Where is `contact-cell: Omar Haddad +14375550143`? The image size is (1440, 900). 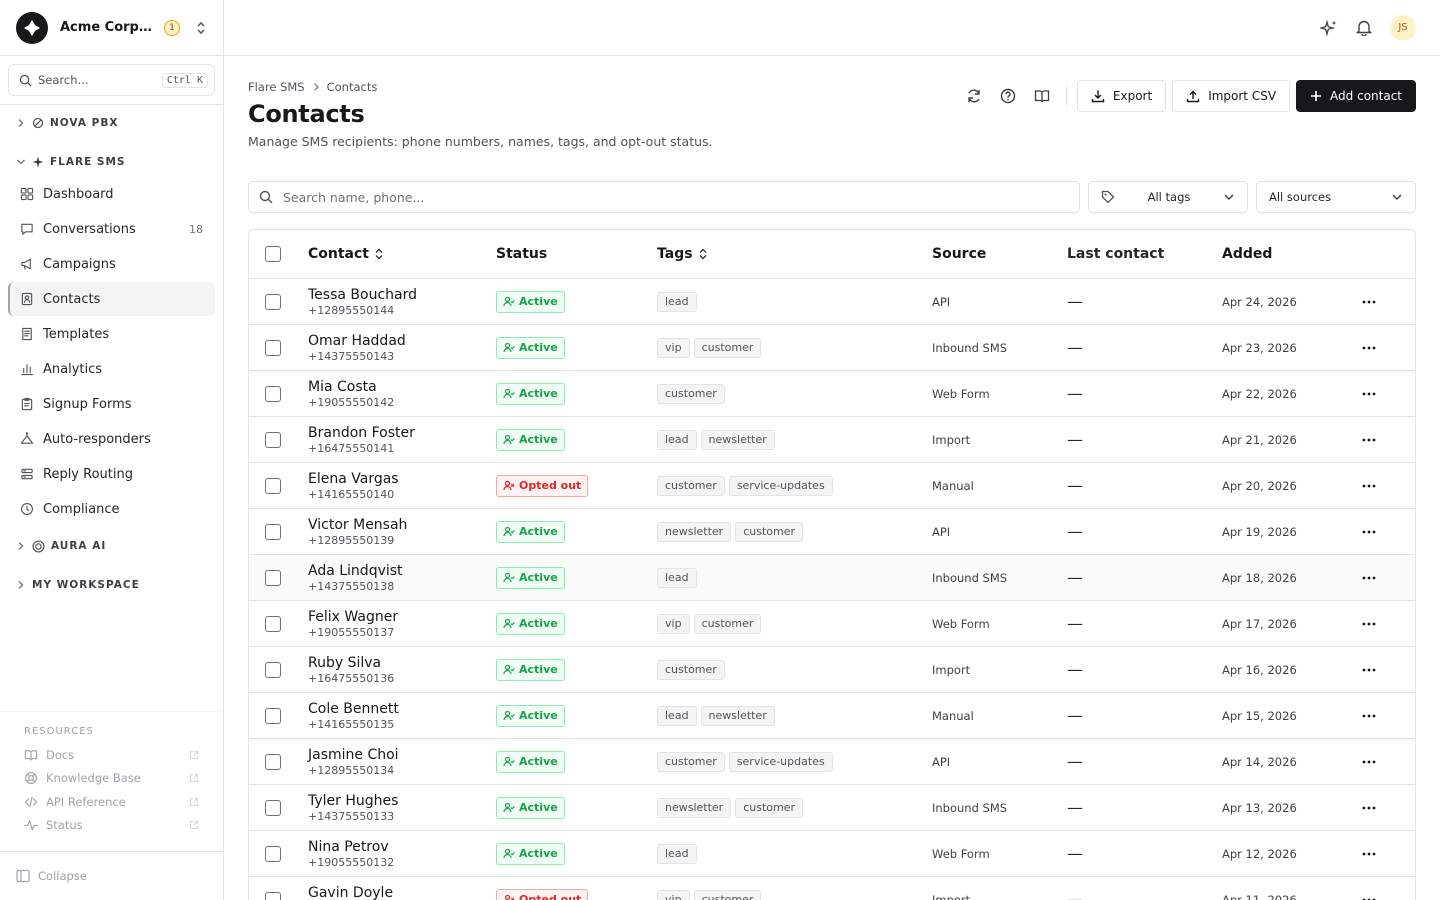
contact-cell: Omar Haddad +14375550143 is located at coordinates (357, 348).